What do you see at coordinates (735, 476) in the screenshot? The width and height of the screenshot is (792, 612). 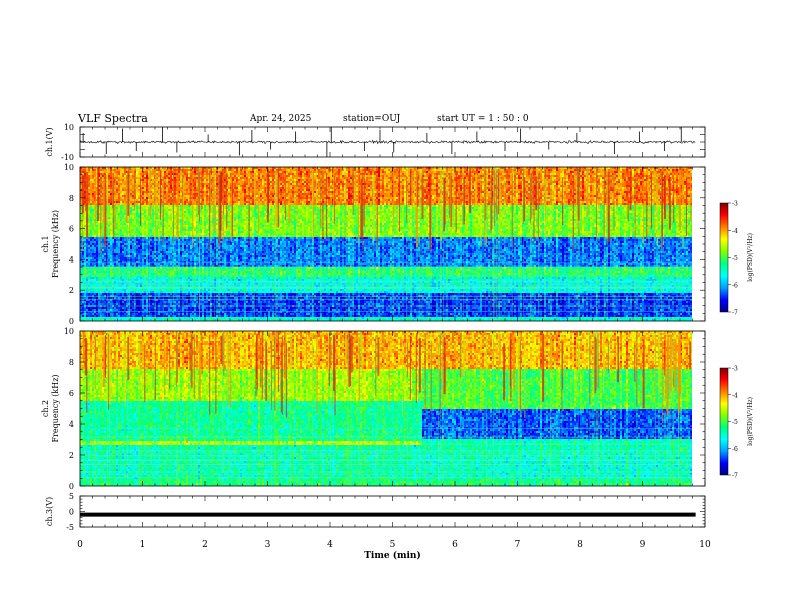 I see `colorbar-2-tick-label: -7` at bounding box center [735, 476].